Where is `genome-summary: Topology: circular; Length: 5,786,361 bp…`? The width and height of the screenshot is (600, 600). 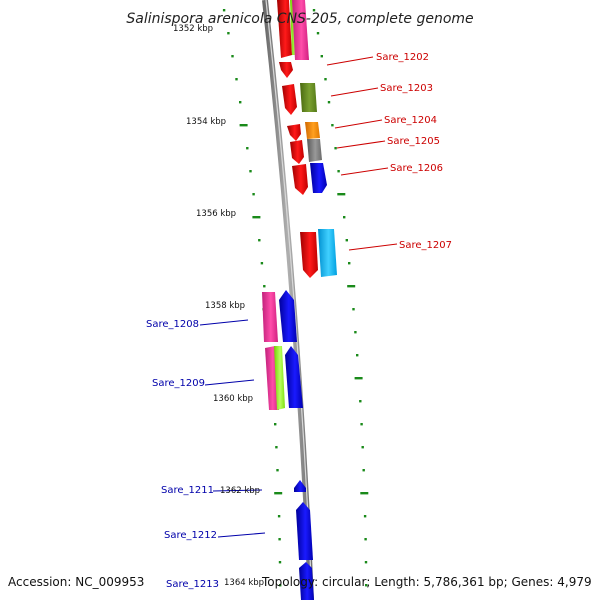
genome-summary: Topology: circular; Length: 5,786,361 bp… is located at coordinates (426, 582).